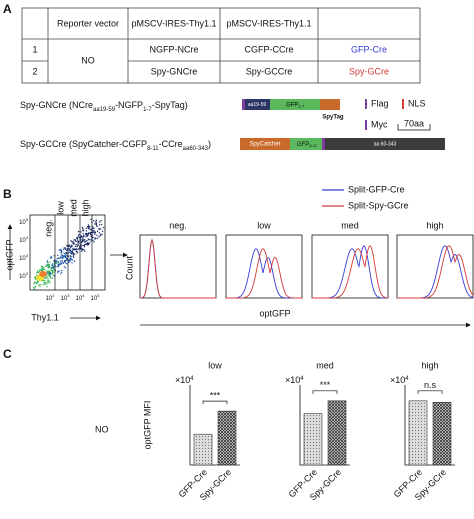 This screenshot has width=474, height=519. Describe the element at coordinates (83, 295) in the screenshot. I see `tick-exp: 4` at that location.